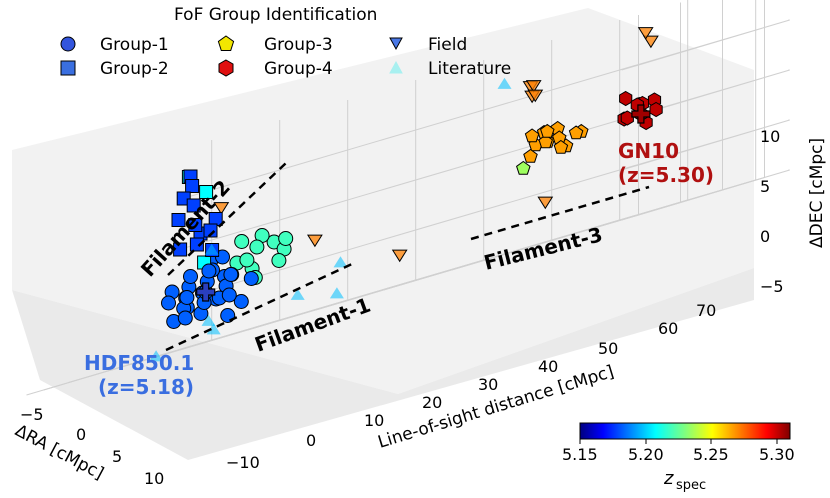  What do you see at coordinates (117, 456) in the screenshot?
I see `x-tick: 5` at bounding box center [117, 456].